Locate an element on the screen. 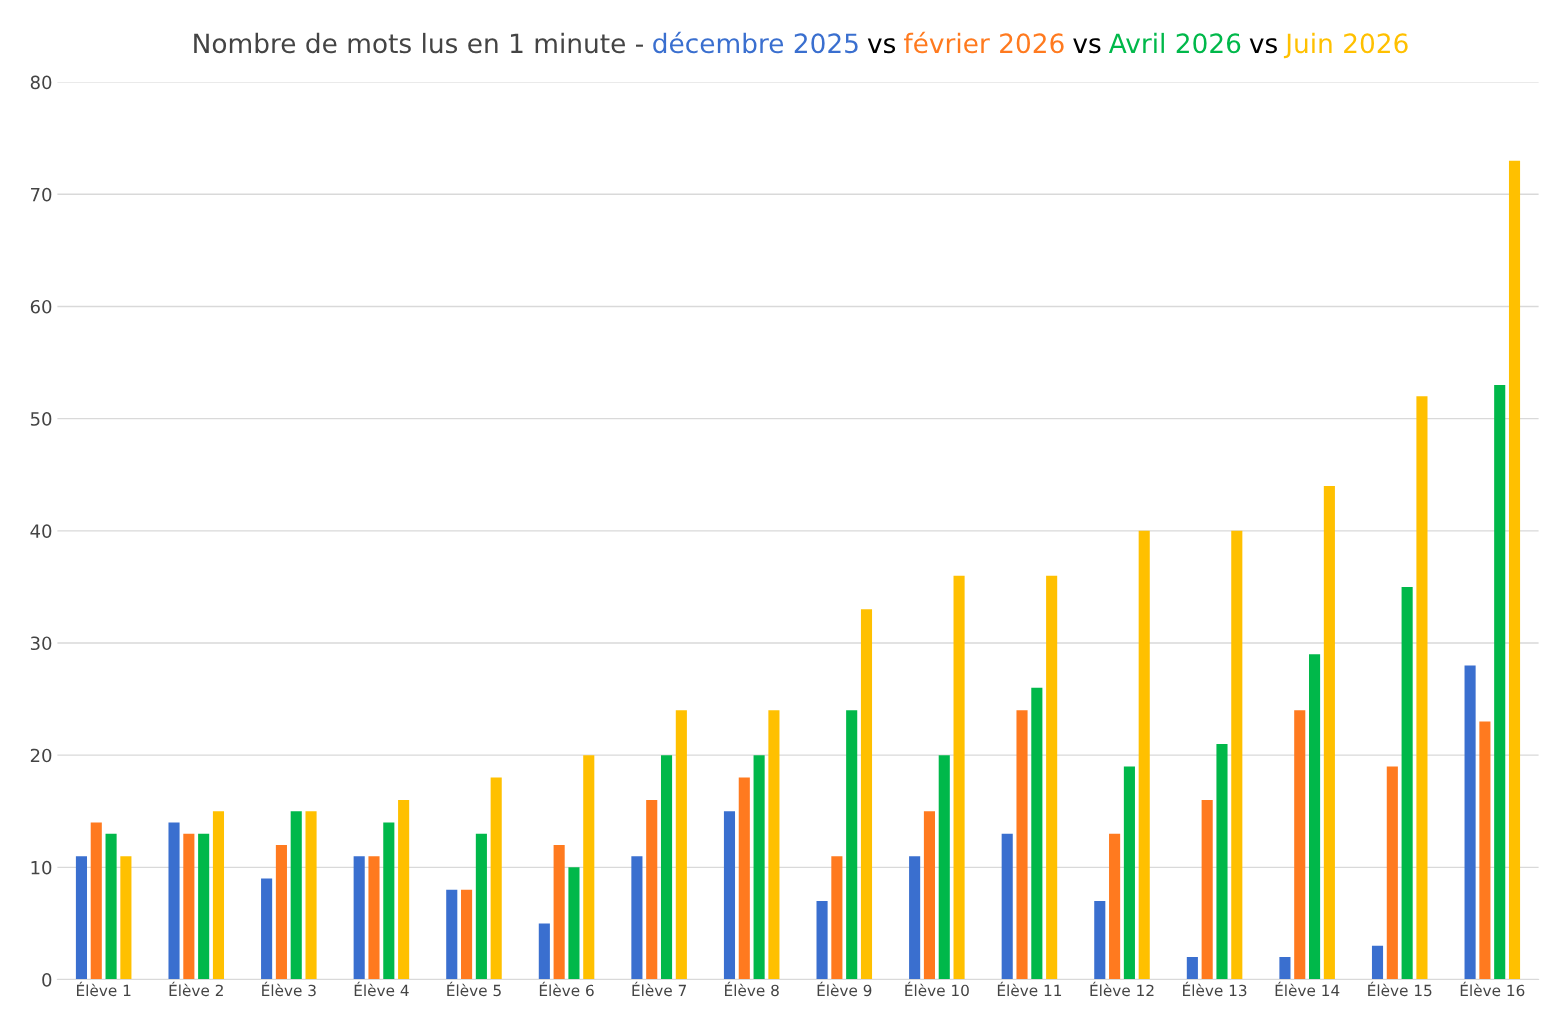 This screenshot has width=1551, height=1014. y-tick-label: 80 is located at coordinates (41, 82).